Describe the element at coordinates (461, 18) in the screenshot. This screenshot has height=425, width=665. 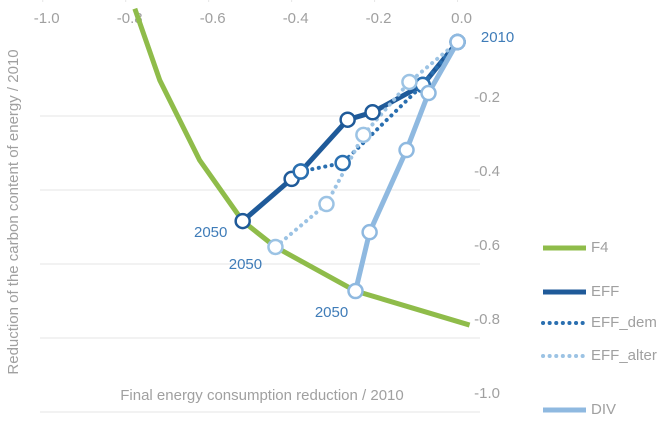
I see `x-tick-label: 0.0` at that location.